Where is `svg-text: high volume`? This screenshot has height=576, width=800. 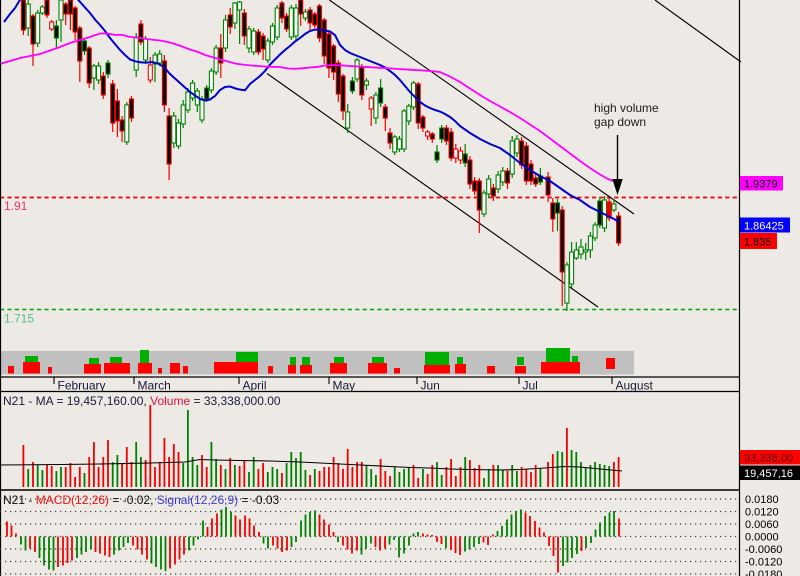
svg-text: high volume is located at coordinates (626, 108).